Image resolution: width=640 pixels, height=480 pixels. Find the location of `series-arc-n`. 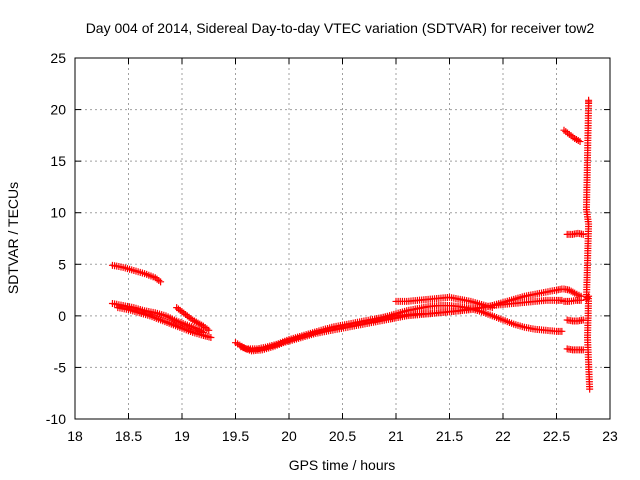

series-arc-n is located at coordinates (572, 300).